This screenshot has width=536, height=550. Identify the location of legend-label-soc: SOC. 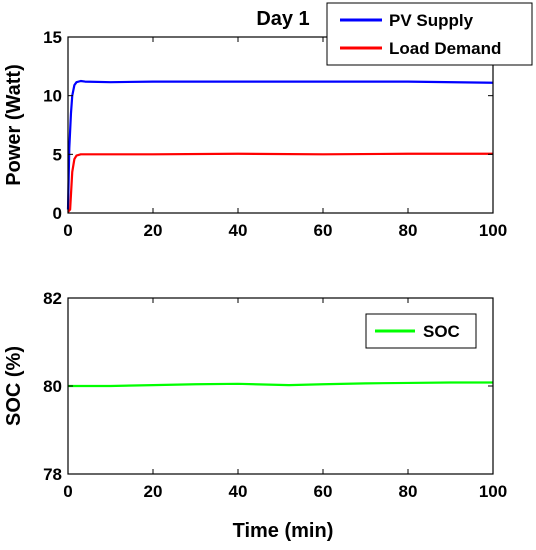
(441, 331).